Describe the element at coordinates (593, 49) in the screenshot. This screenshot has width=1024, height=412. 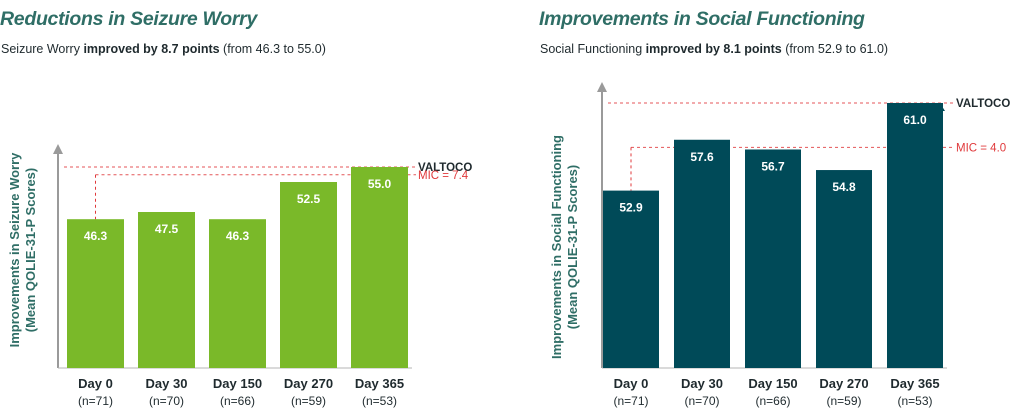
I see `subtitle-prefix: Social Functioning` at that location.